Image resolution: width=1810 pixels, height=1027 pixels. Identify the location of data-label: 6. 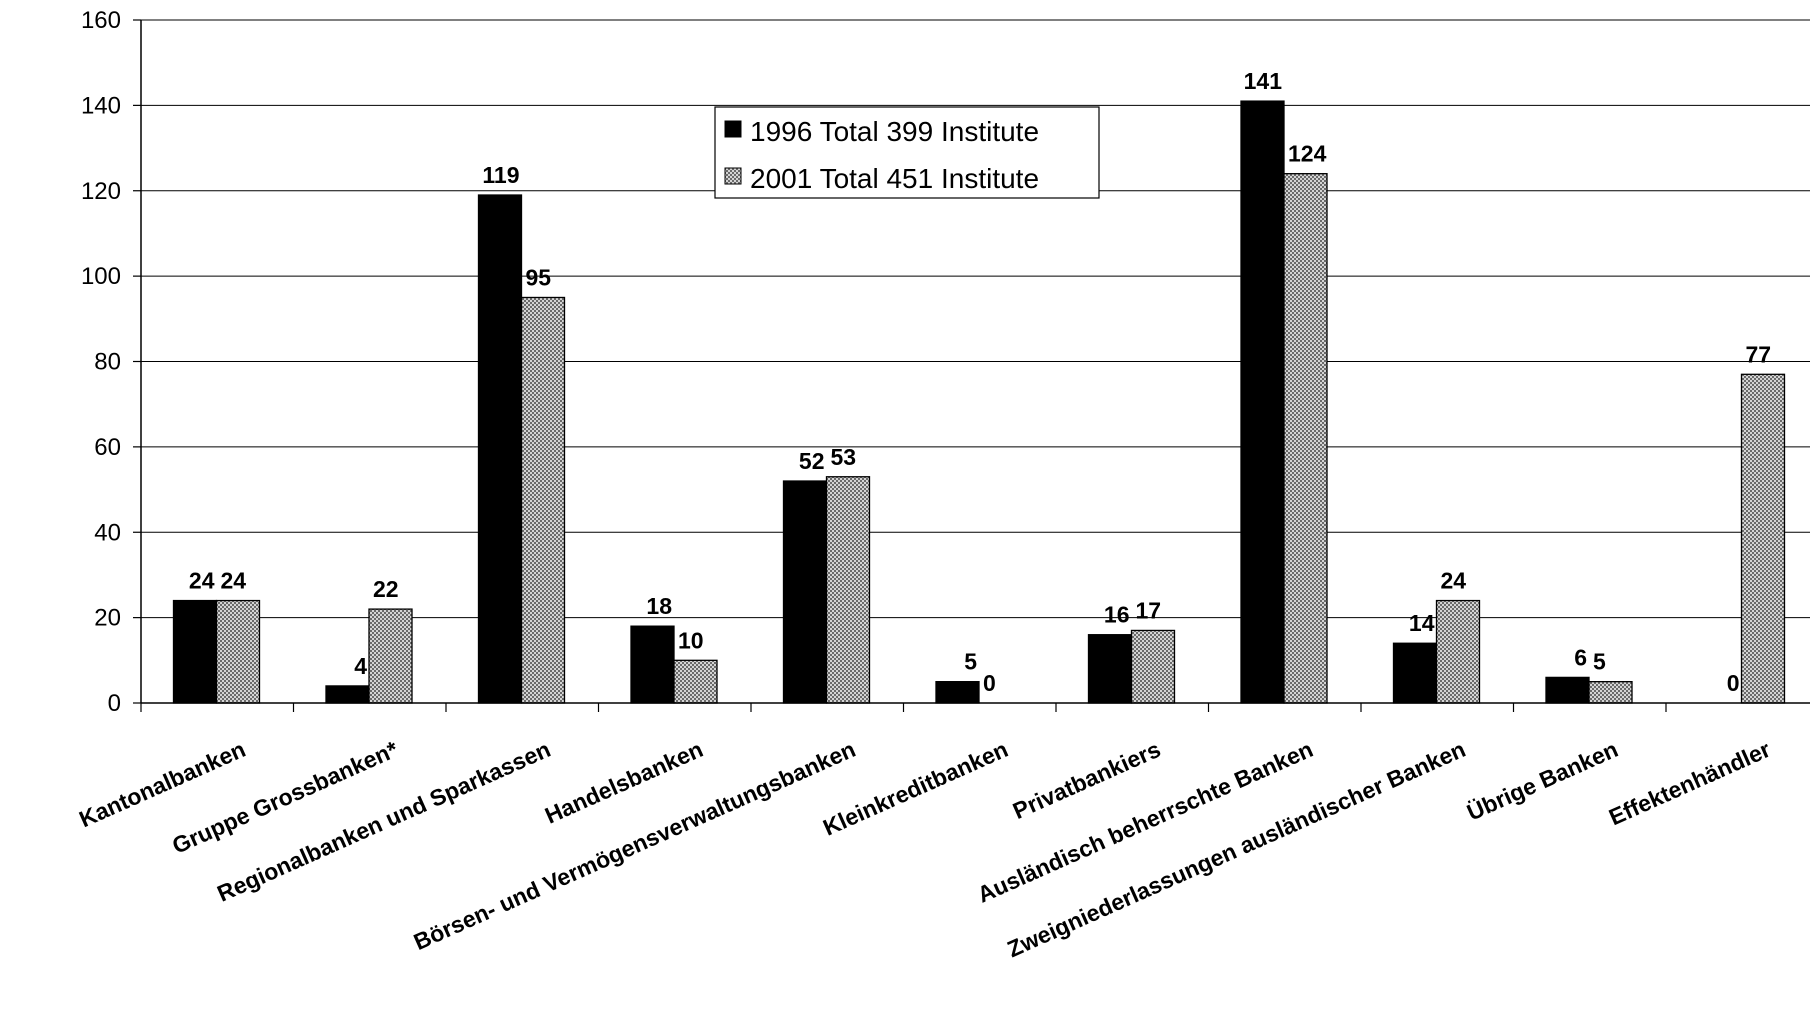
(1580, 657).